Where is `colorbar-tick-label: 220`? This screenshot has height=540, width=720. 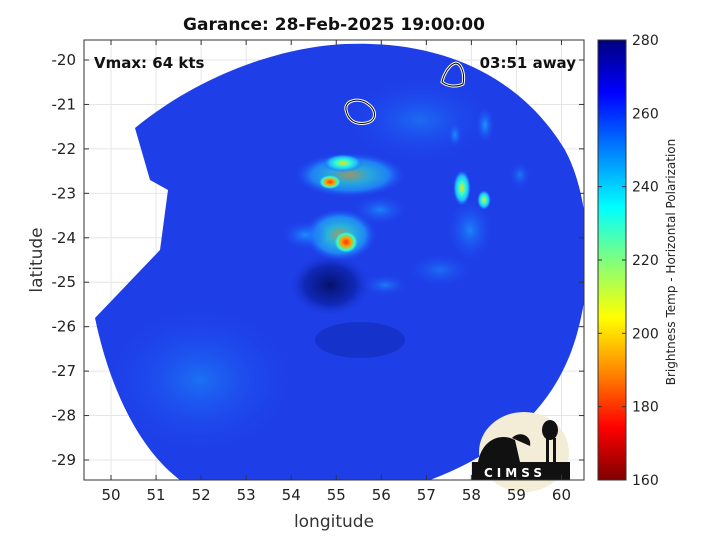
colorbar-tick-label: 220 is located at coordinates (645, 261).